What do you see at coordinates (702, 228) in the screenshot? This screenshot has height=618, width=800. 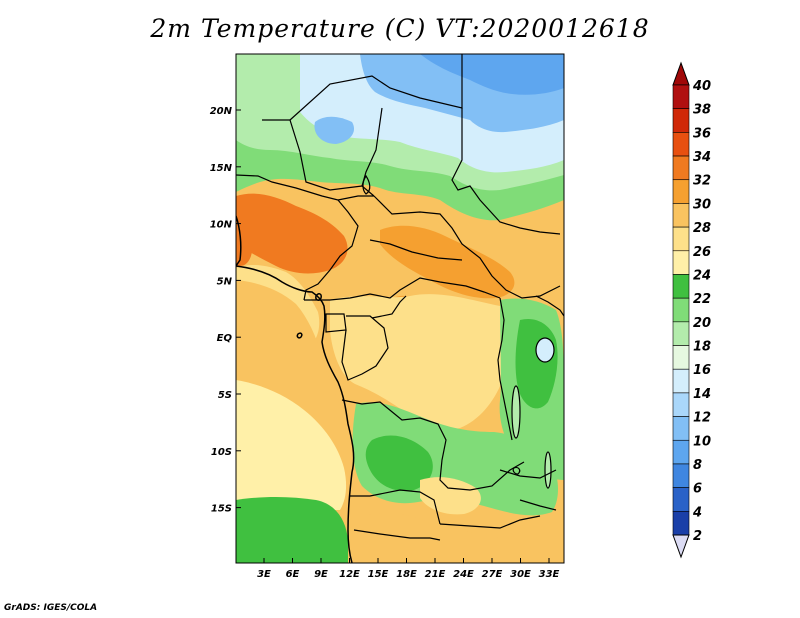 I see `colorbar-label: 28` at bounding box center [702, 228].